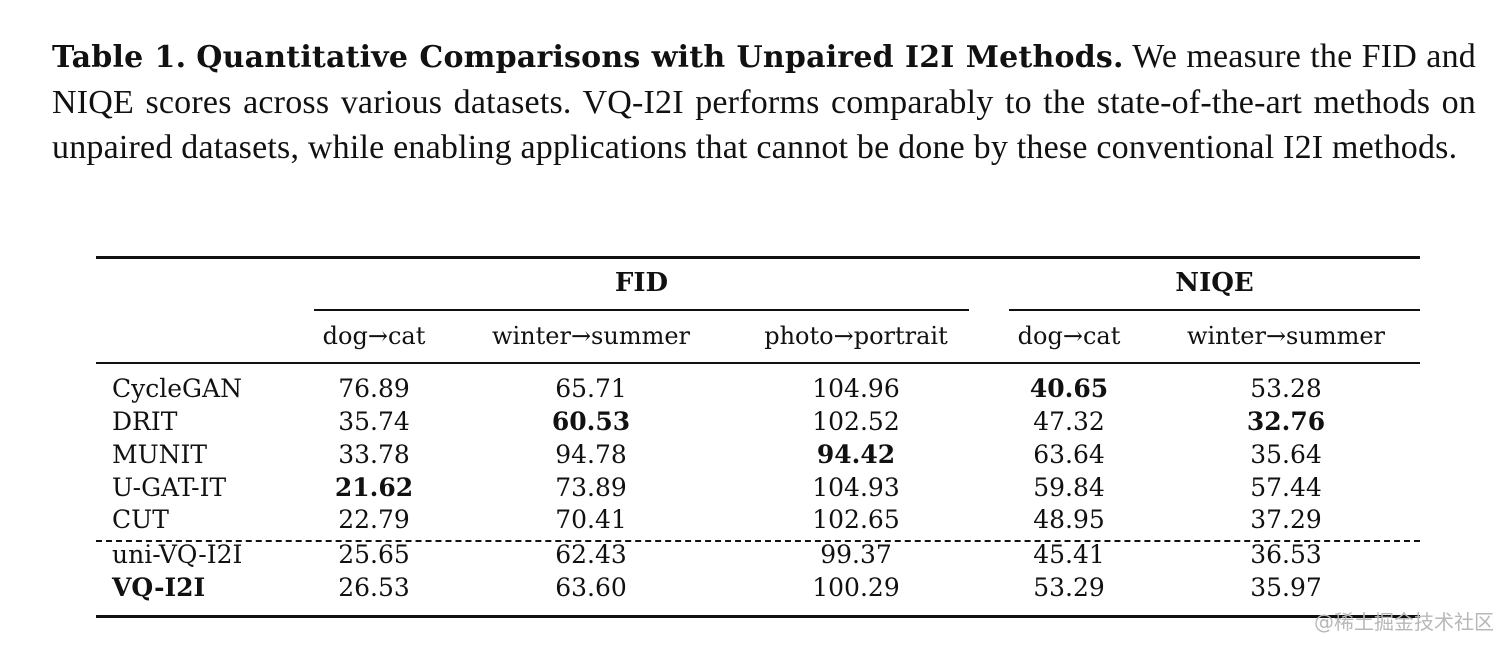 The width and height of the screenshot is (1512, 648). What do you see at coordinates (756, 490) in the screenshot?
I see `table-row: U-GAT-IT 21.62 73.89 104.93 59.84 57.44` at bounding box center [756, 490].